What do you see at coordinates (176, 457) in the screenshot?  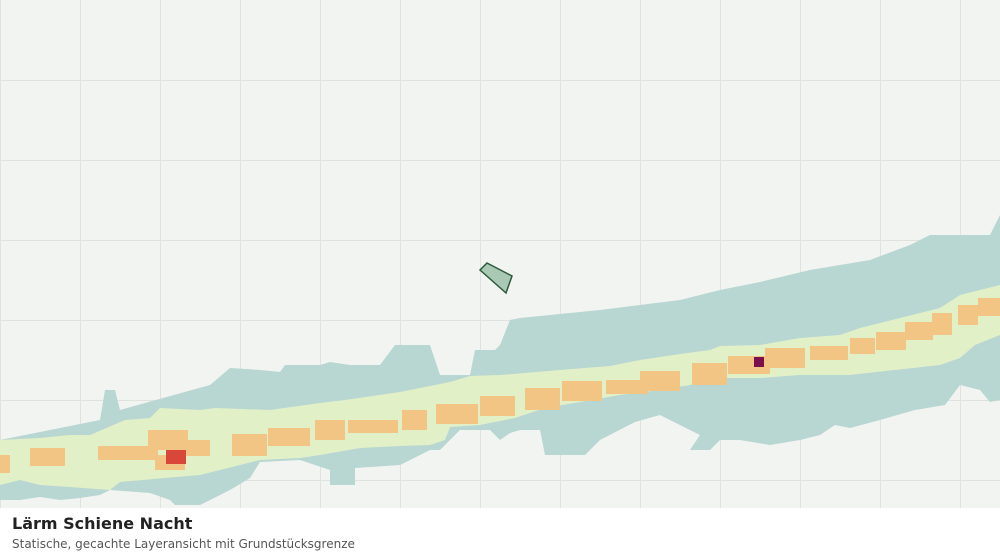 I see `noise-zone-very-high` at bounding box center [176, 457].